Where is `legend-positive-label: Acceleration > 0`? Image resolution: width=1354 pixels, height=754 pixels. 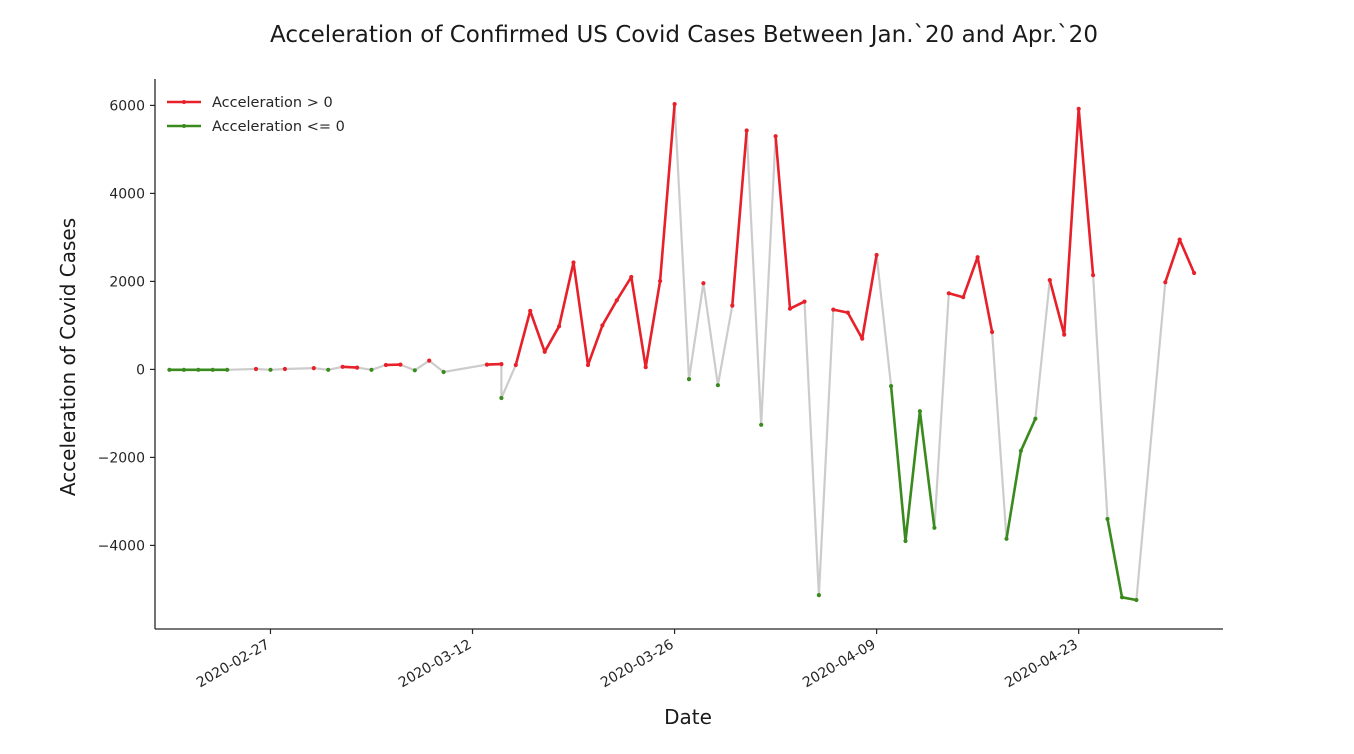 legend-positive-label: Acceleration > 0 is located at coordinates (272, 103).